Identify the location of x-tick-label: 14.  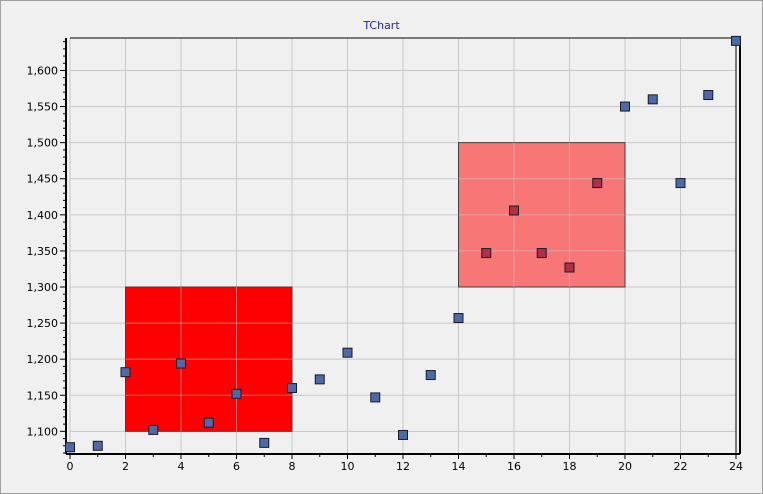
(459, 466).